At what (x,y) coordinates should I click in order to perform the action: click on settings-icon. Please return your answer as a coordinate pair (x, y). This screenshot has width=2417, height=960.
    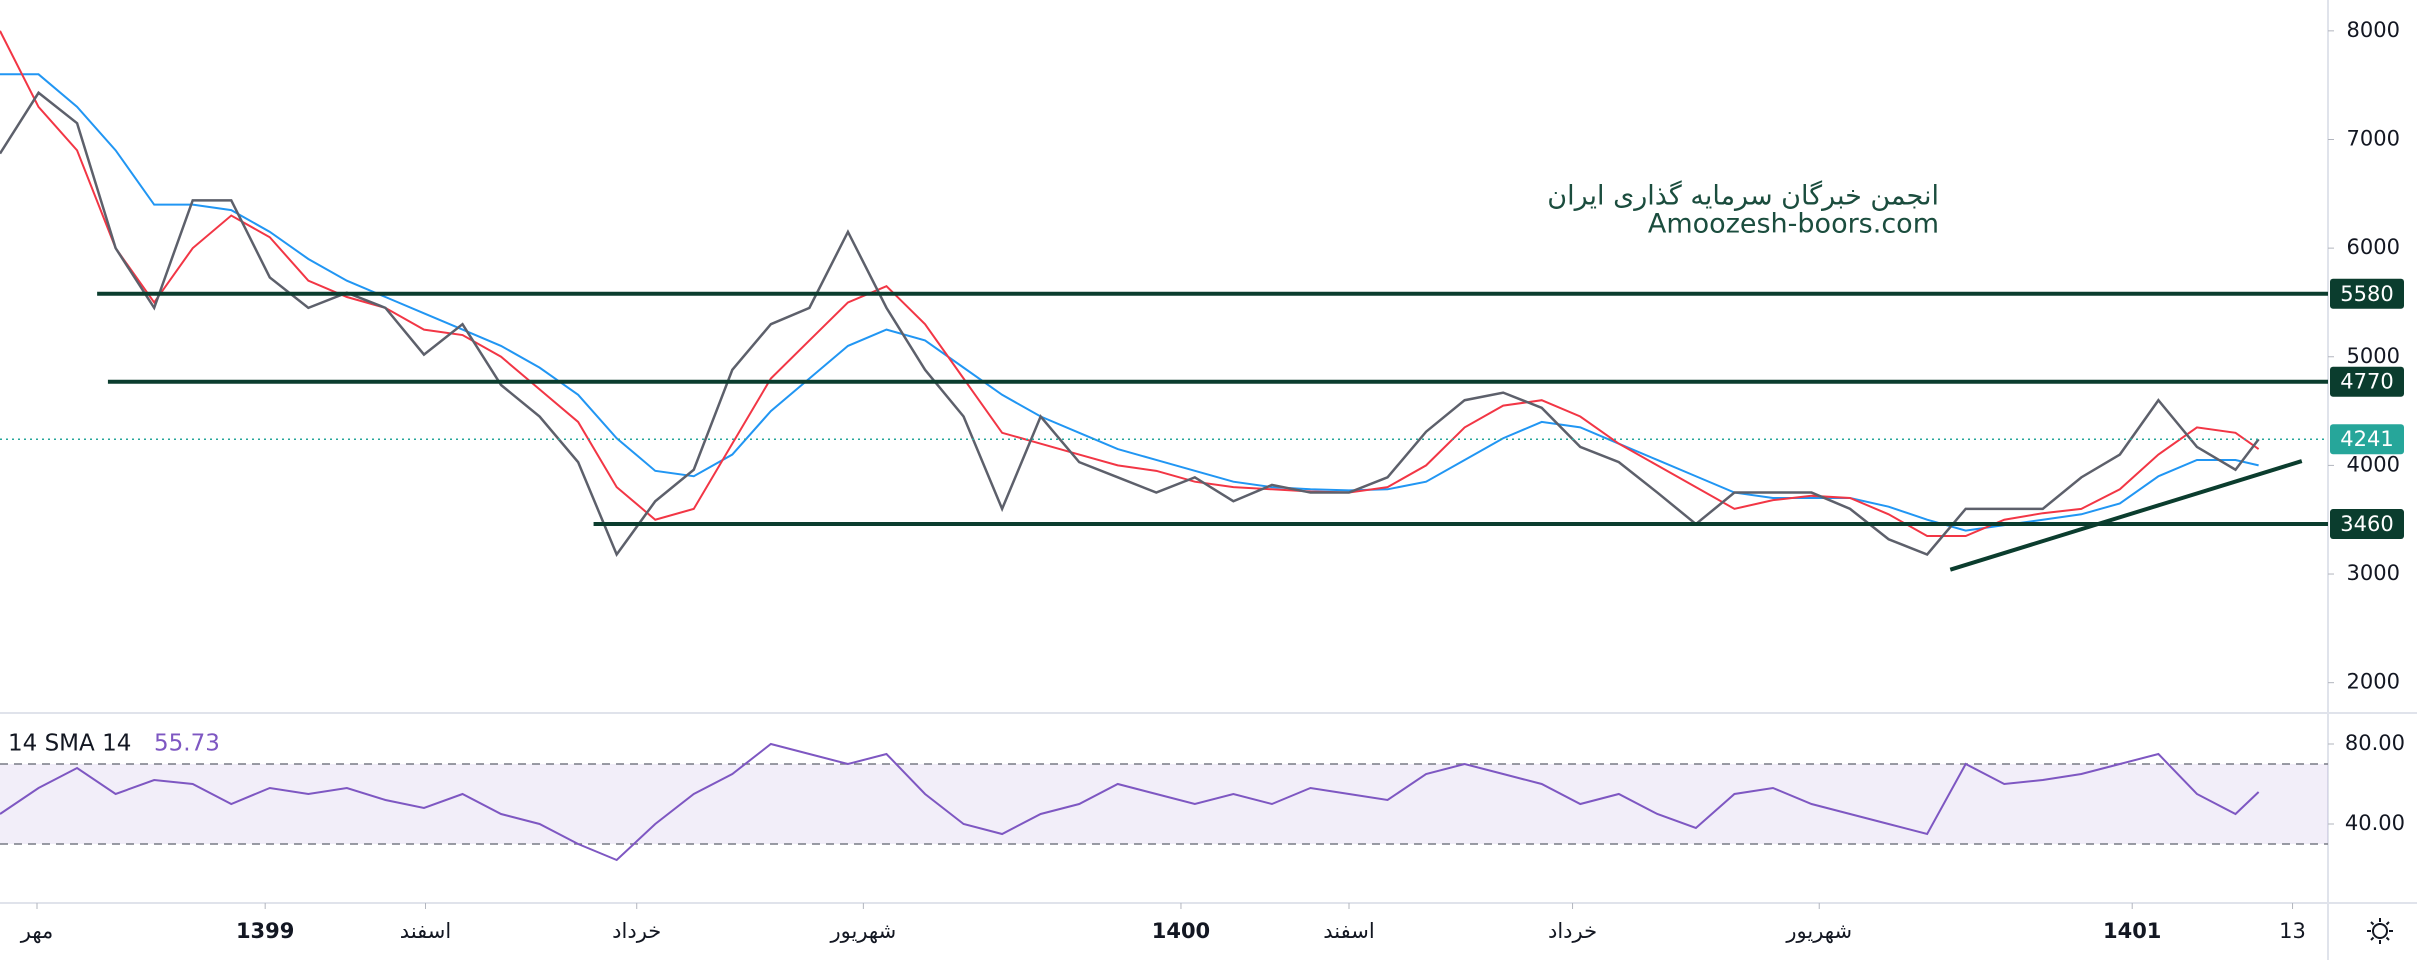
    Looking at the image, I should click on (2380, 931).